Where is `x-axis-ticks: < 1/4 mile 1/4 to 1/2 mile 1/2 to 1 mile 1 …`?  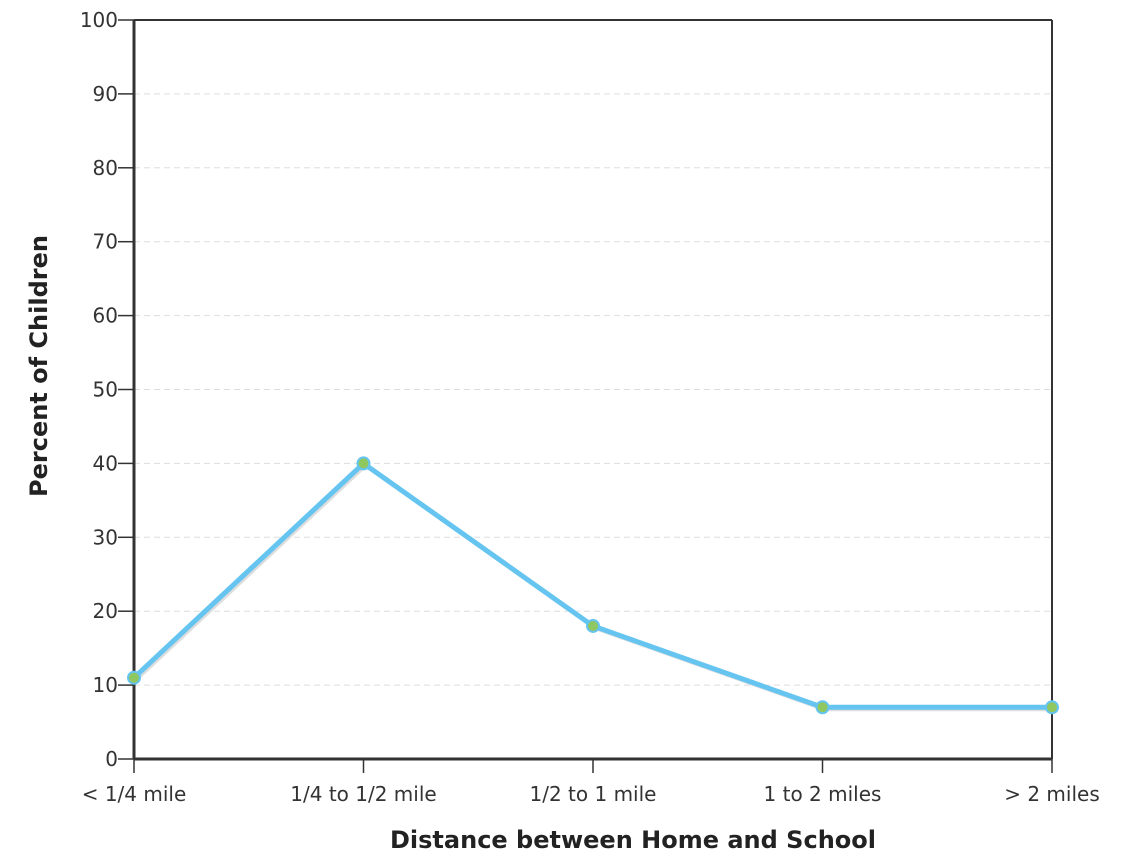 x-axis-ticks: < 1/4 mile 1/4 to 1/2 mile 1/2 to 1 mile 1 … is located at coordinates (591, 782).